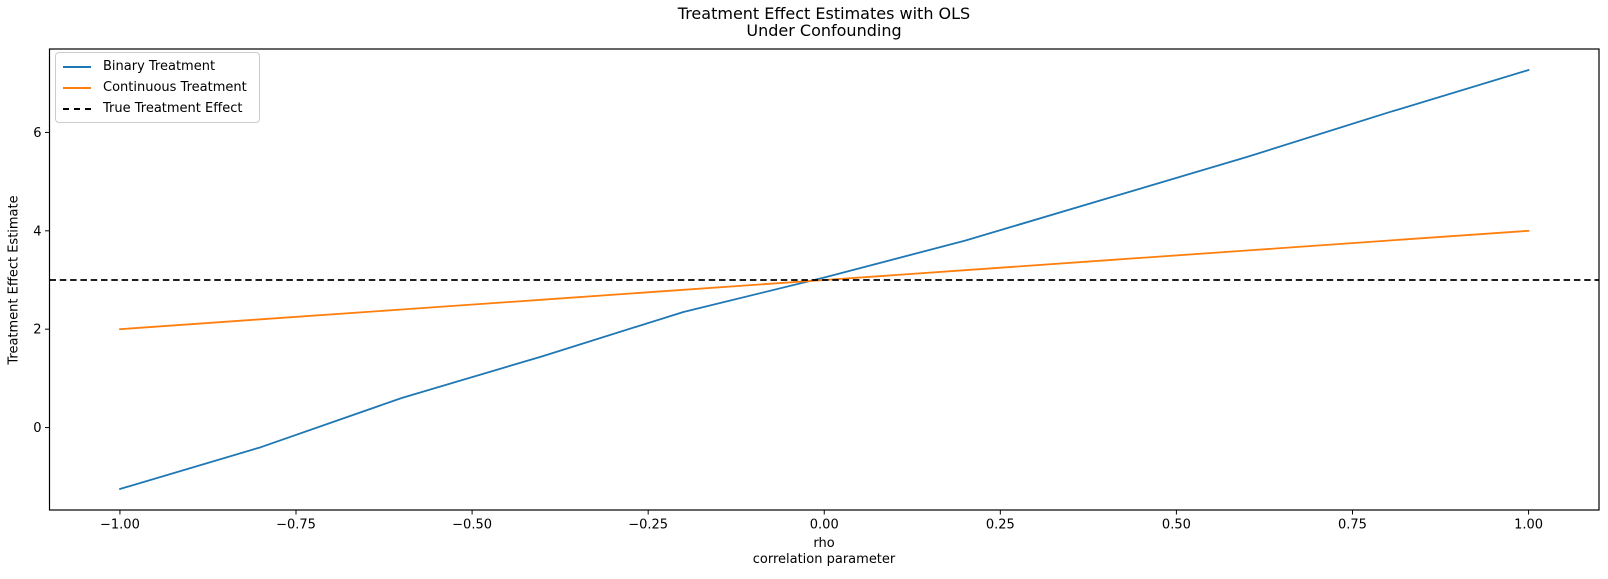  What do you see at coordinates (37, 133) in the screenshot?
I see `y-tick-label: 6` at bounding box center [37, 133].